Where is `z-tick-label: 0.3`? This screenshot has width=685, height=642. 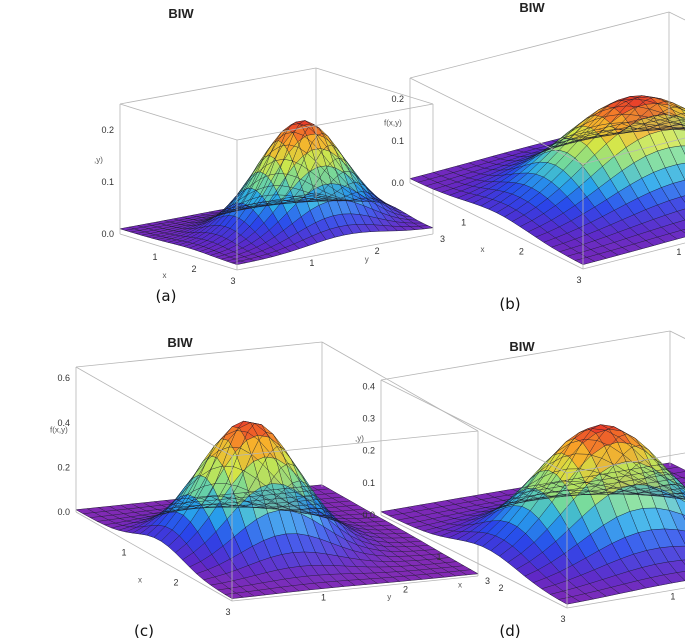 z-tick-label: 0.3 is located at coordinates (368, 419).